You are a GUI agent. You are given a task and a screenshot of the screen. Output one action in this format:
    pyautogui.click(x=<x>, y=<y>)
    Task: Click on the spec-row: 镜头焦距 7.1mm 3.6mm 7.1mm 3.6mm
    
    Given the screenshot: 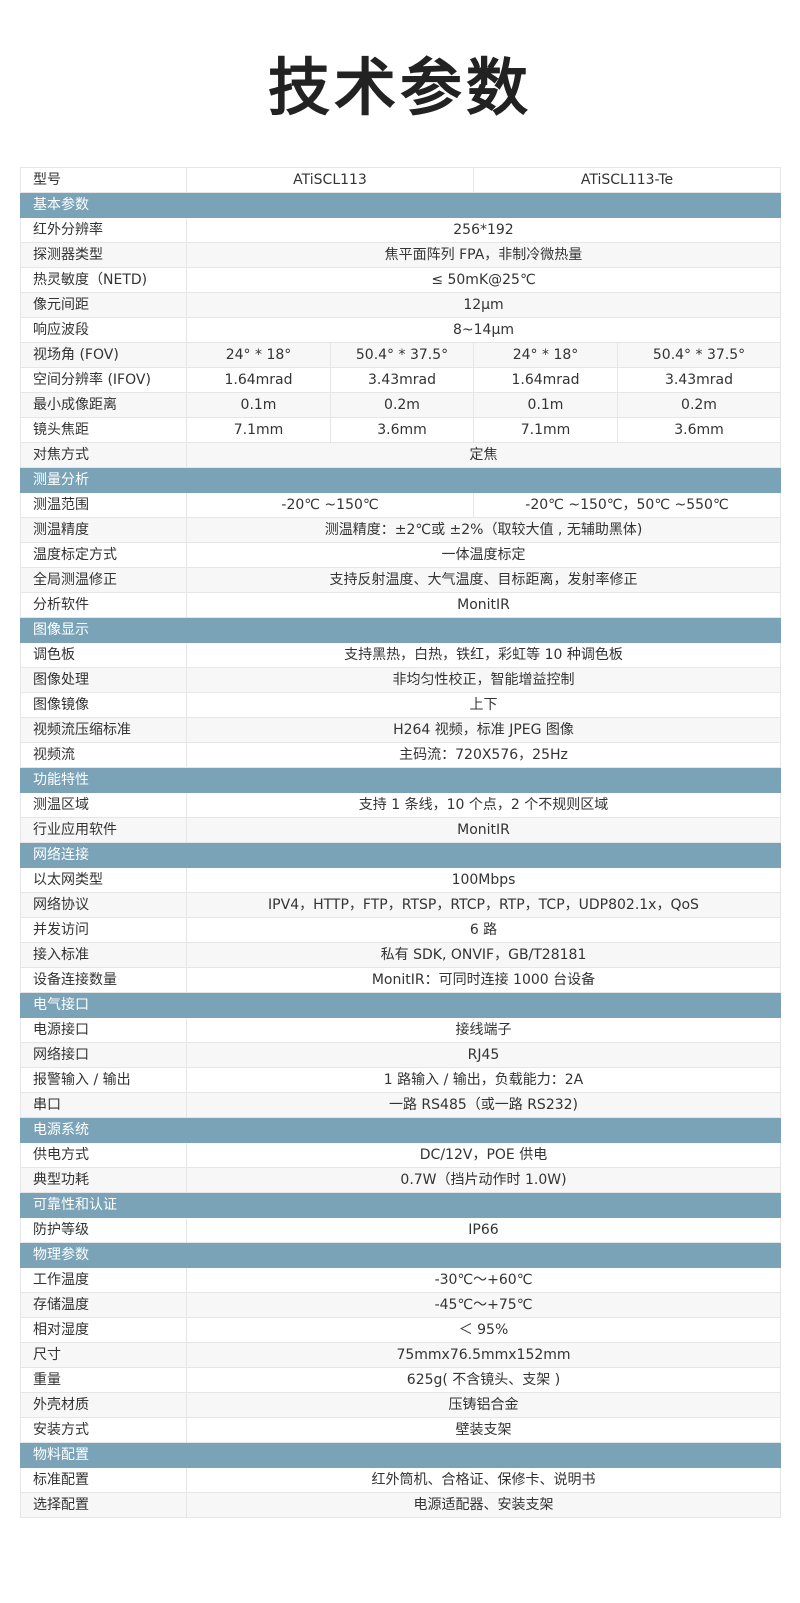 What is the action you would take?
    pyautogui.click(x=400, y=430)
    